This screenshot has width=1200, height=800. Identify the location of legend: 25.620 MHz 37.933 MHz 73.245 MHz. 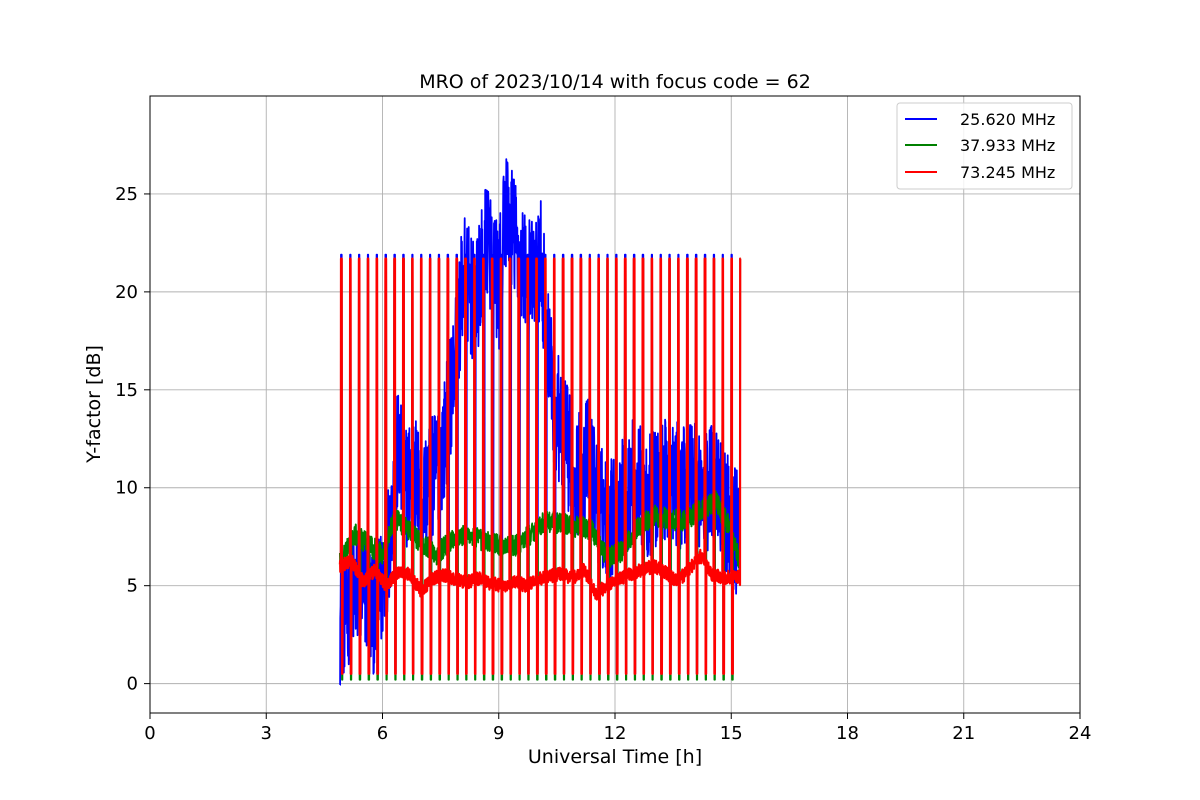
(984, 146).